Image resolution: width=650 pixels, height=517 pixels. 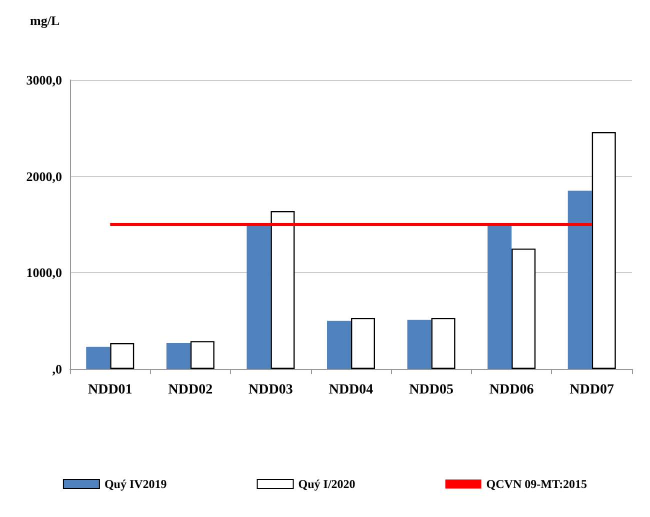 I want to click on y-tick-label: 2000,0, so click(x=44, y=176).